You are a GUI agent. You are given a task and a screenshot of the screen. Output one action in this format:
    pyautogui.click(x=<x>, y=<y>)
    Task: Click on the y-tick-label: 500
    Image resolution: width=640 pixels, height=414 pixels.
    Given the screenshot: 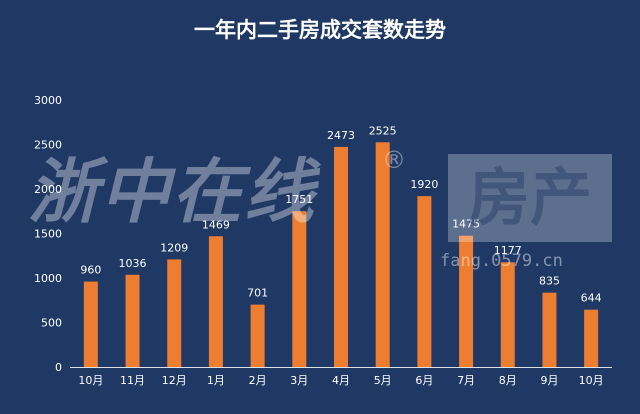 What is the action you would take?
    pyautogui.click(x=51, y=323)
    